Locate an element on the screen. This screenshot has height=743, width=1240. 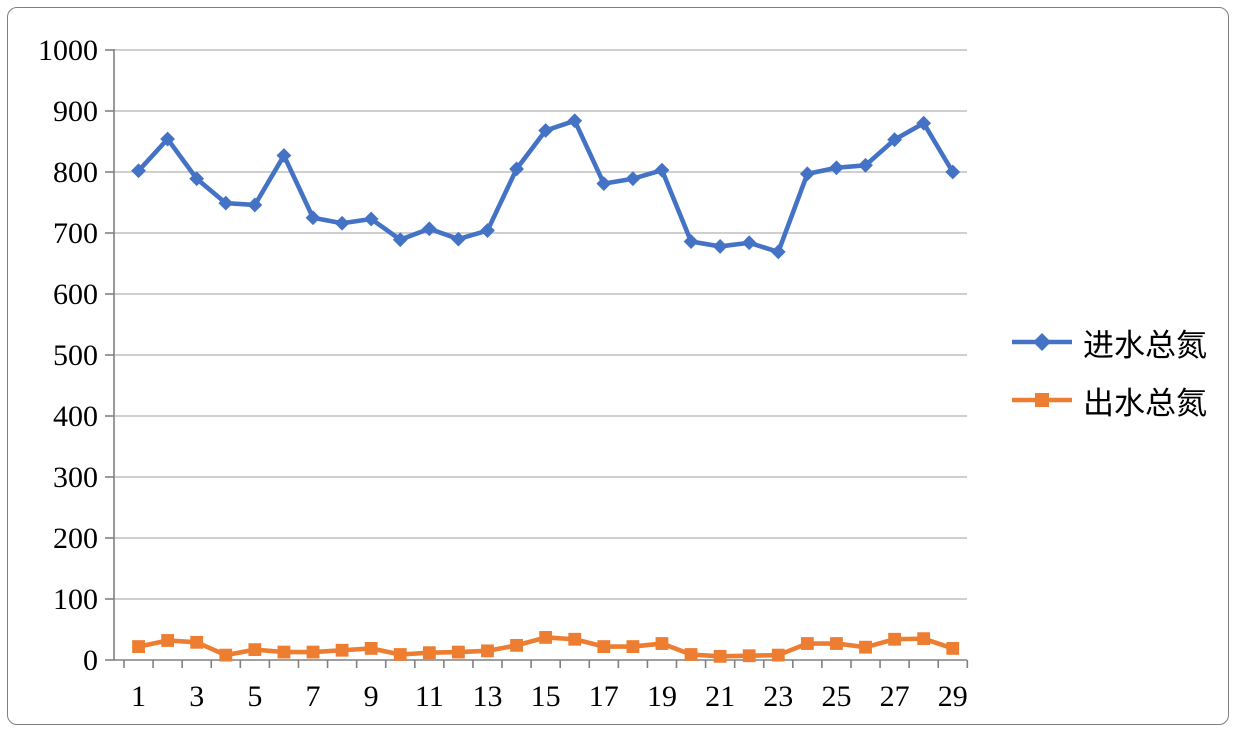
svg-text: 29 is located at coordinates (953, 696).